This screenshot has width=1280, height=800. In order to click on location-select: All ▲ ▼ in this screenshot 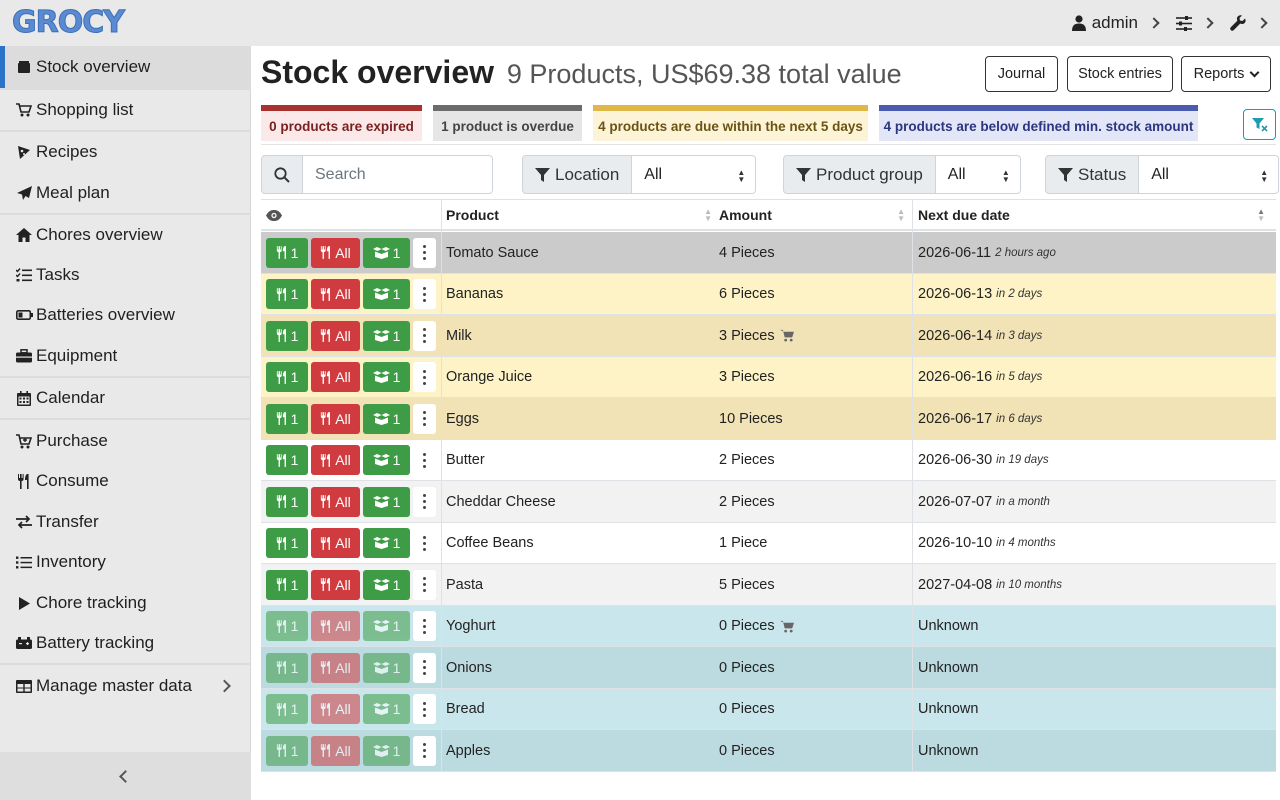, I will do `click(694, 174)`.